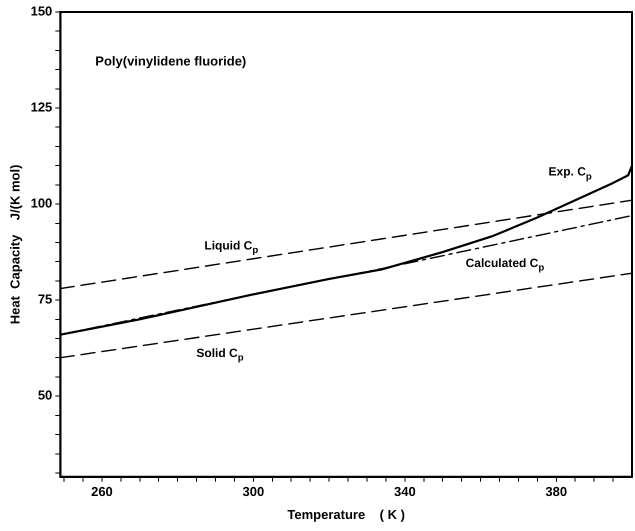 The height and width of the screenshot is (531, 635). Describe the element at coordinates (556, 492) in the screenshot. I see `x-tick-label: 380` at that location.